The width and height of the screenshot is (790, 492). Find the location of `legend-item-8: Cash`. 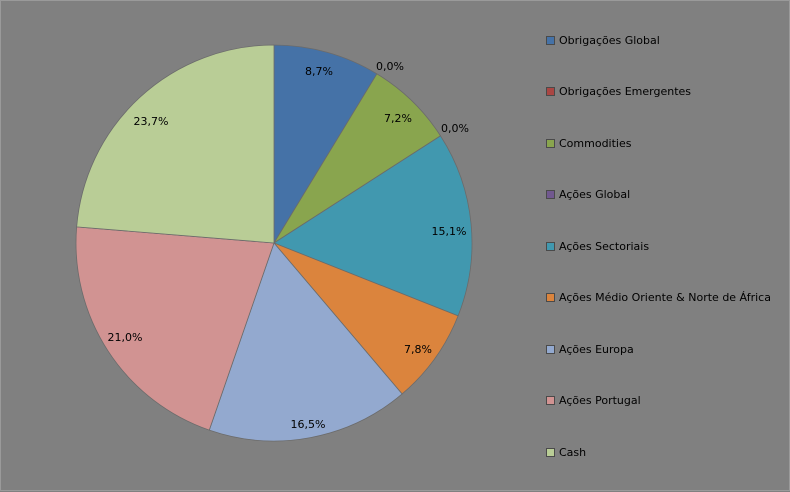

legend-item-8: Cash is located at coordinates (566, 452).